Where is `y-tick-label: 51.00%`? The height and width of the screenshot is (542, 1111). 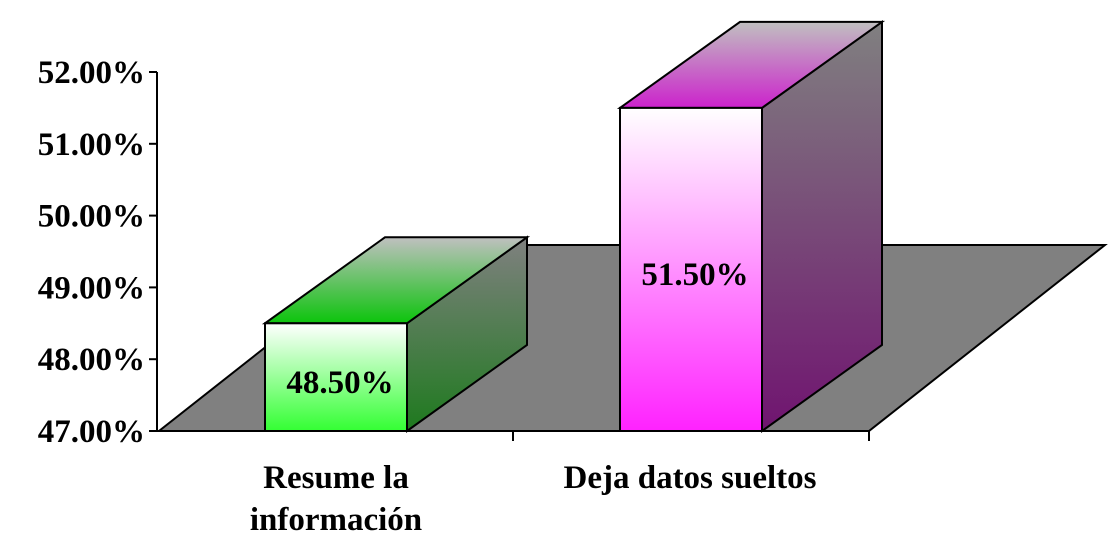
y-tick-label: 51.00% is located at coordinates (91, 145).